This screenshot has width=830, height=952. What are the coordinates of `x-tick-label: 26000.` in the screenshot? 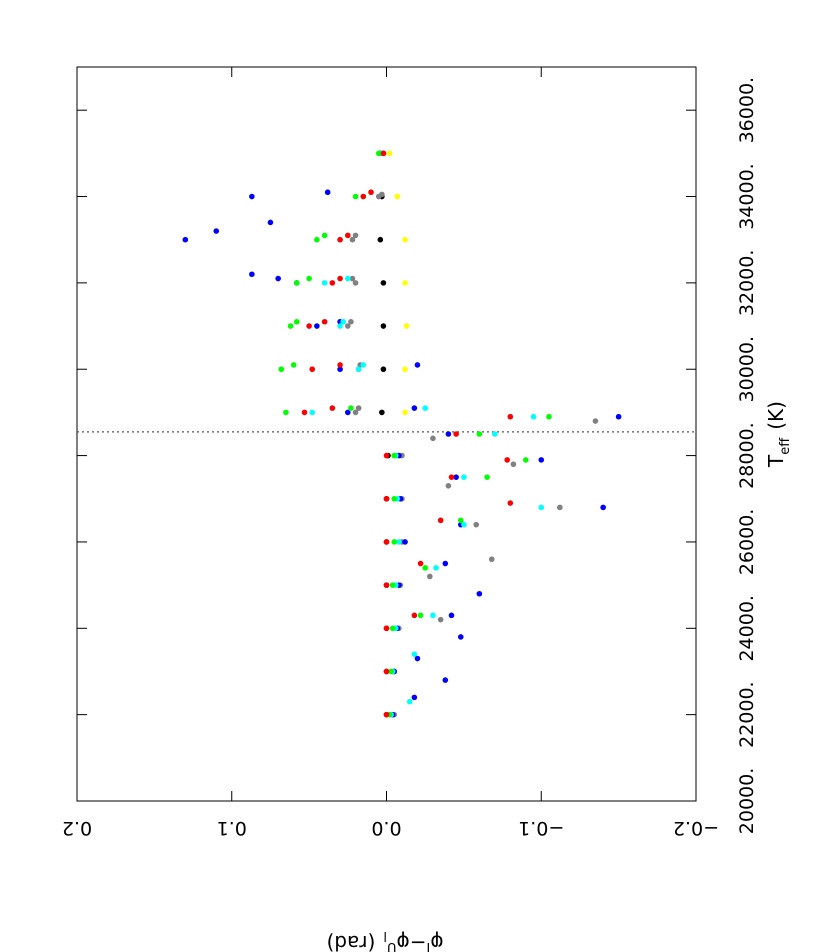 It's located at (747, 542).